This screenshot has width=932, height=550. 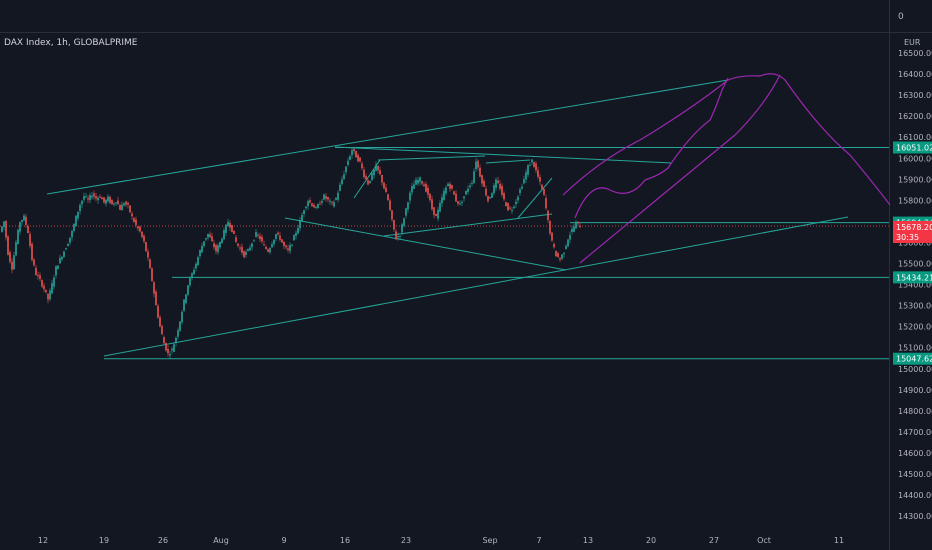 What do you see at coordinates (915, 369) in the screenshot?
I see `y-tick-label: 15000.00` at bounding box center [915, 369].